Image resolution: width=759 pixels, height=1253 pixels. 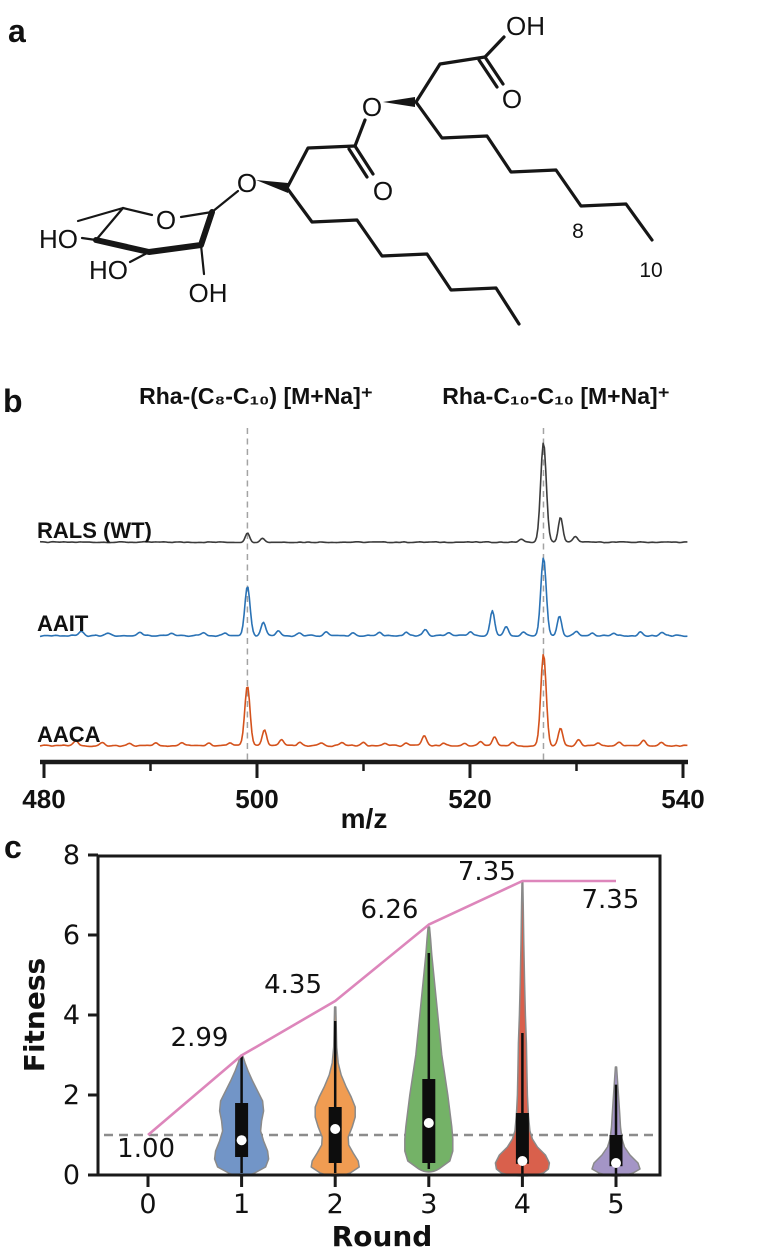 I want to click on x-tick-label: 1, so click(x=241, y=1204).